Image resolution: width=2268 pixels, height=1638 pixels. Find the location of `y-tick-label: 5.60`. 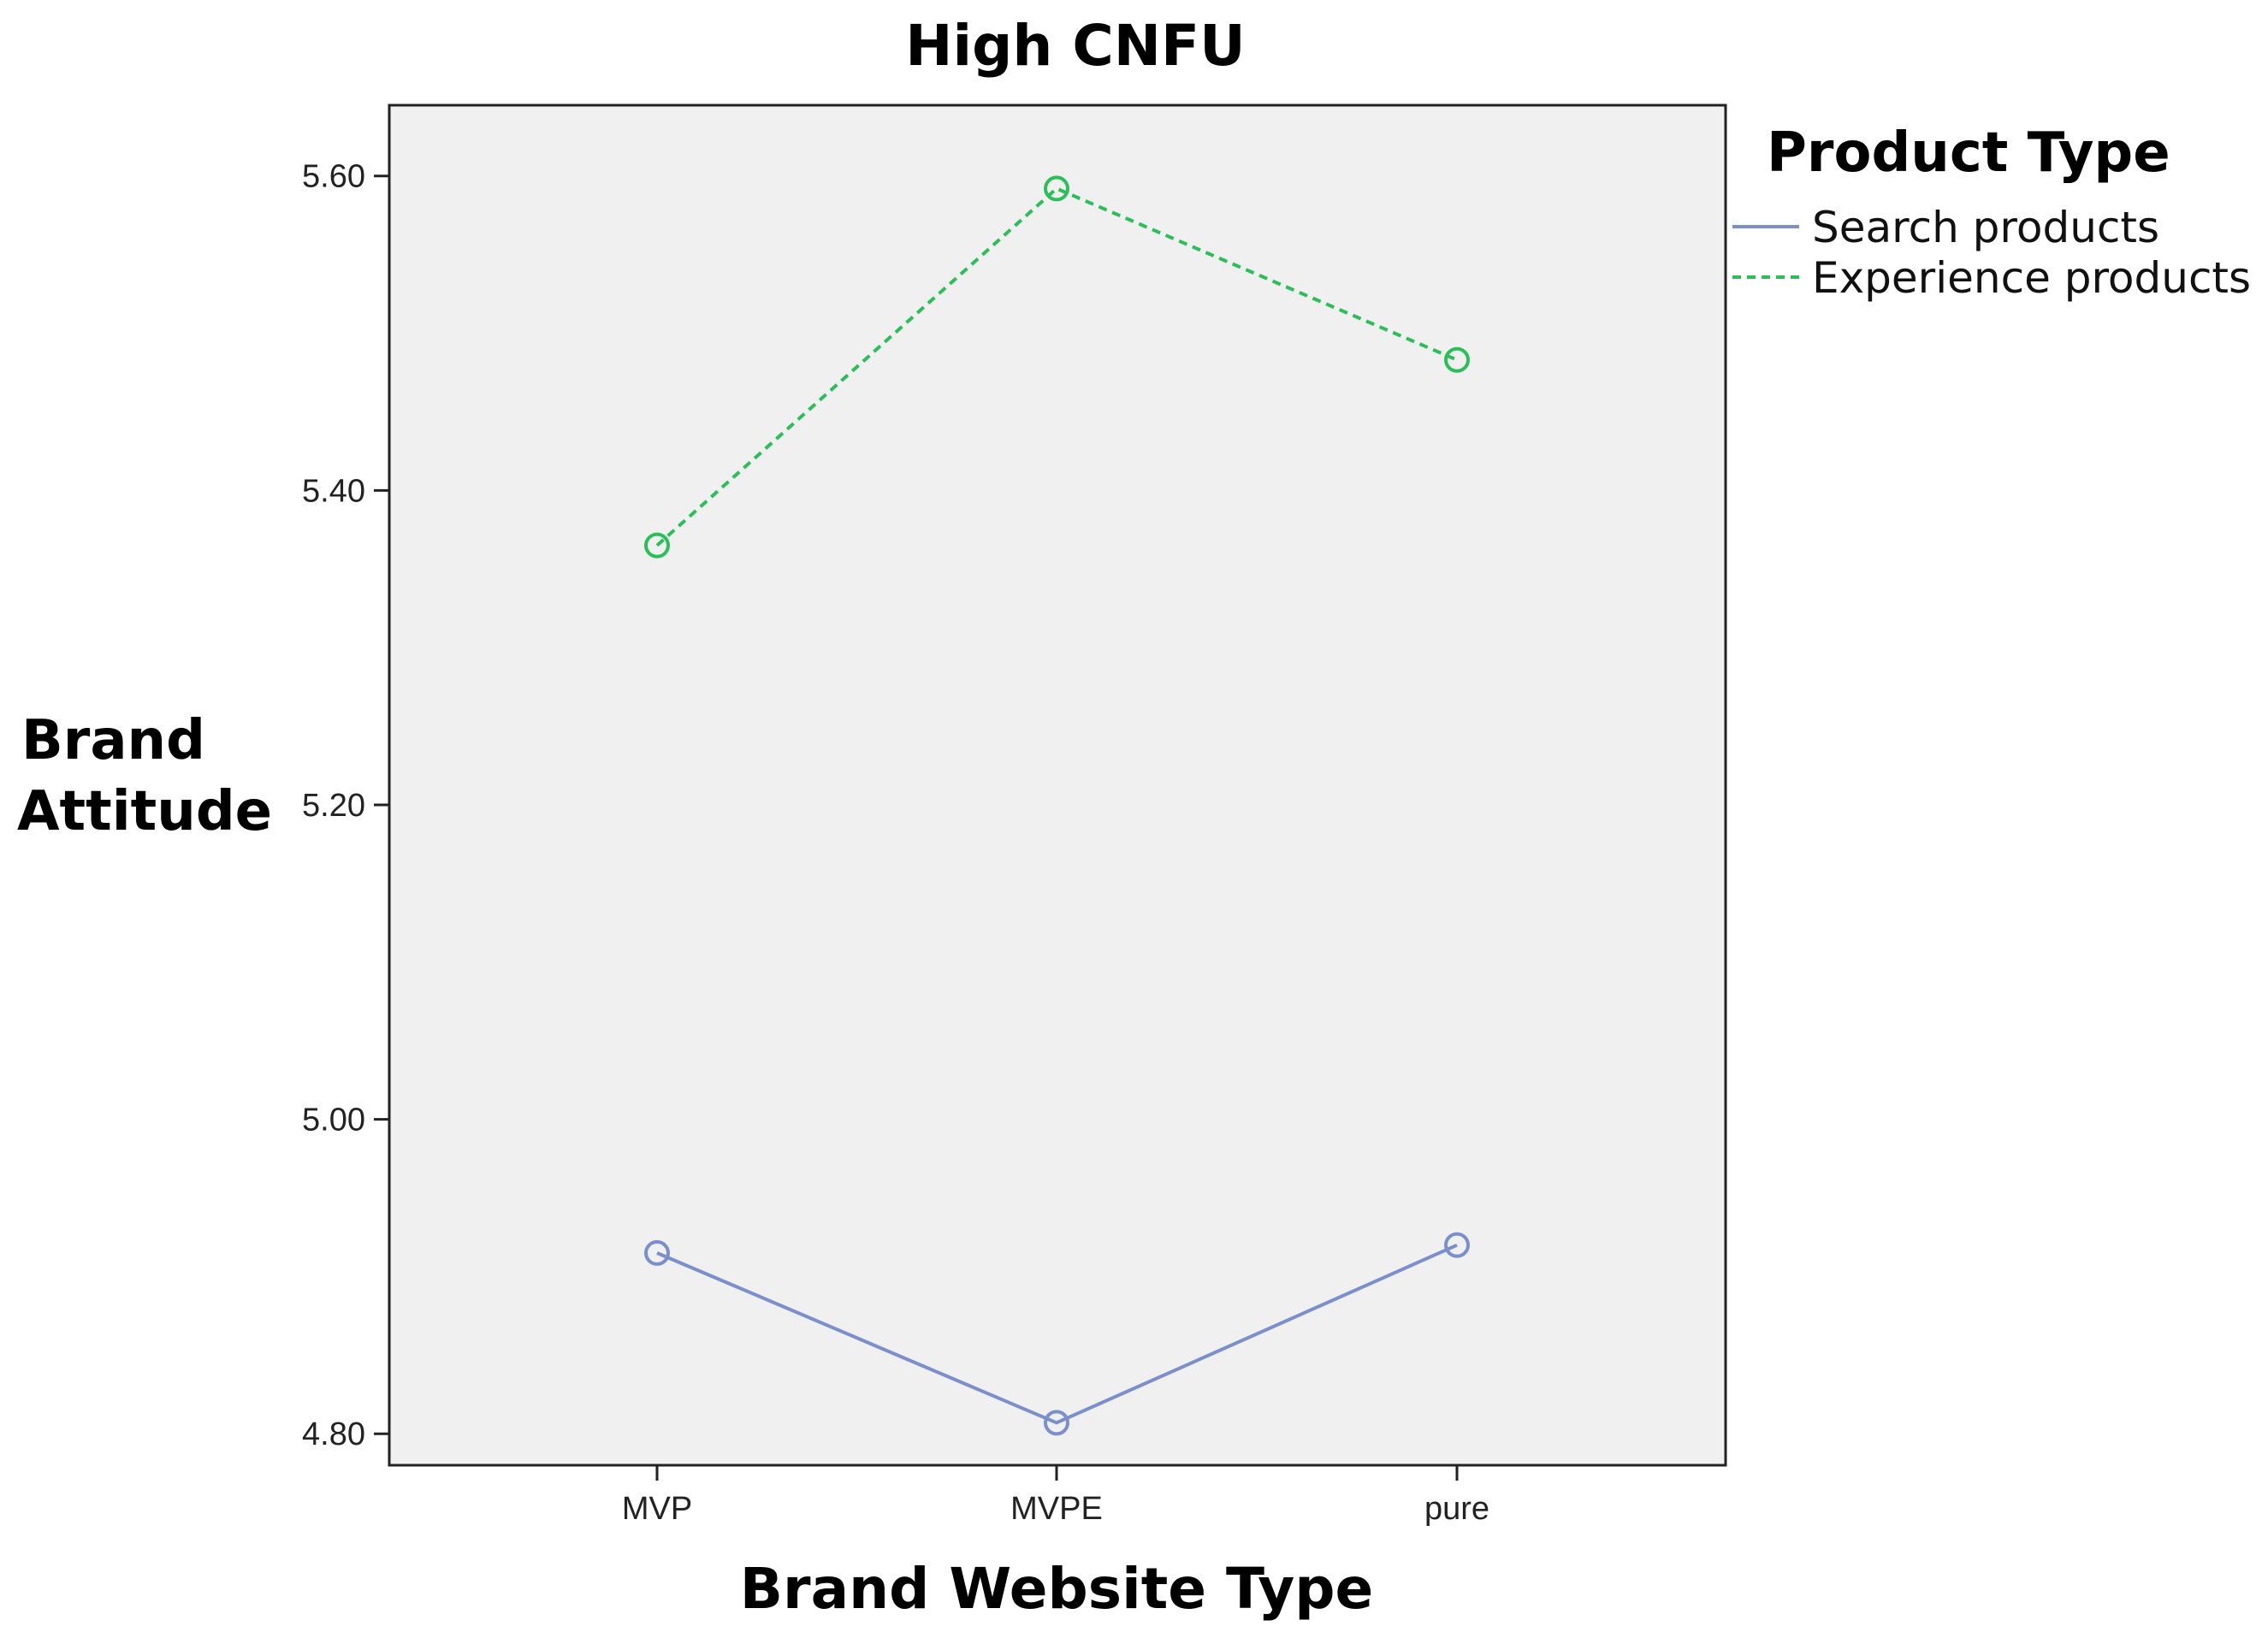

y-tick-label: 5.60 is located at coordinates (333, 177).